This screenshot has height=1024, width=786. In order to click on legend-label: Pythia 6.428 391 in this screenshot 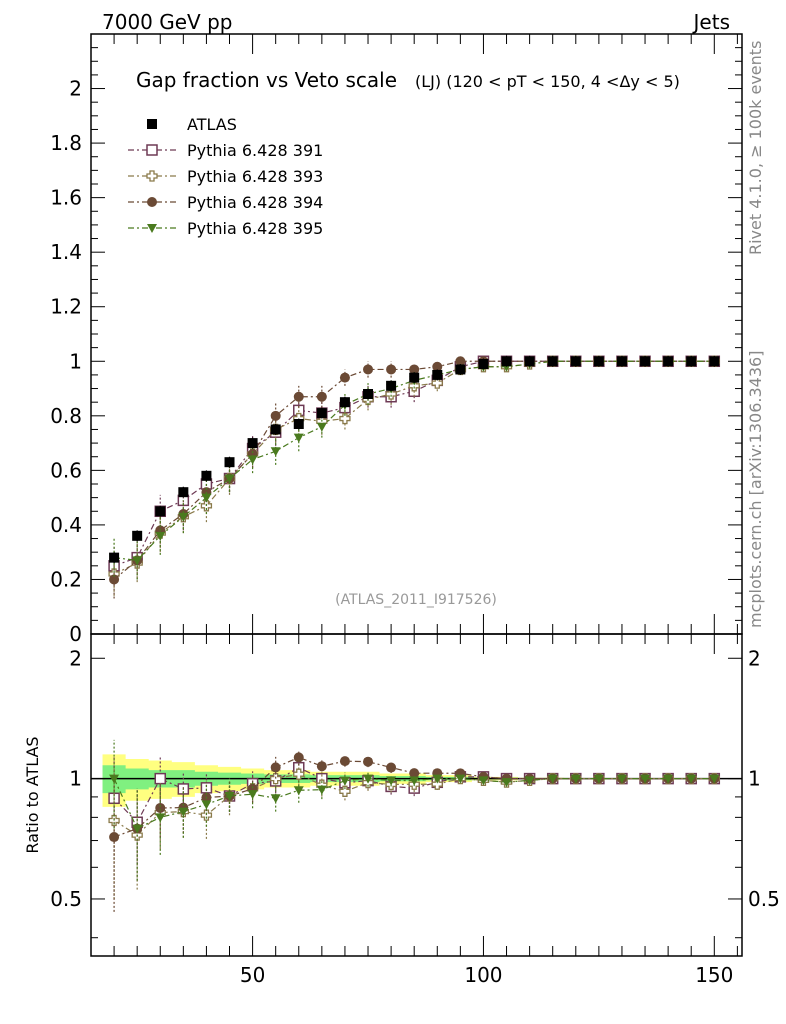, I will do `click(255, 150)`.